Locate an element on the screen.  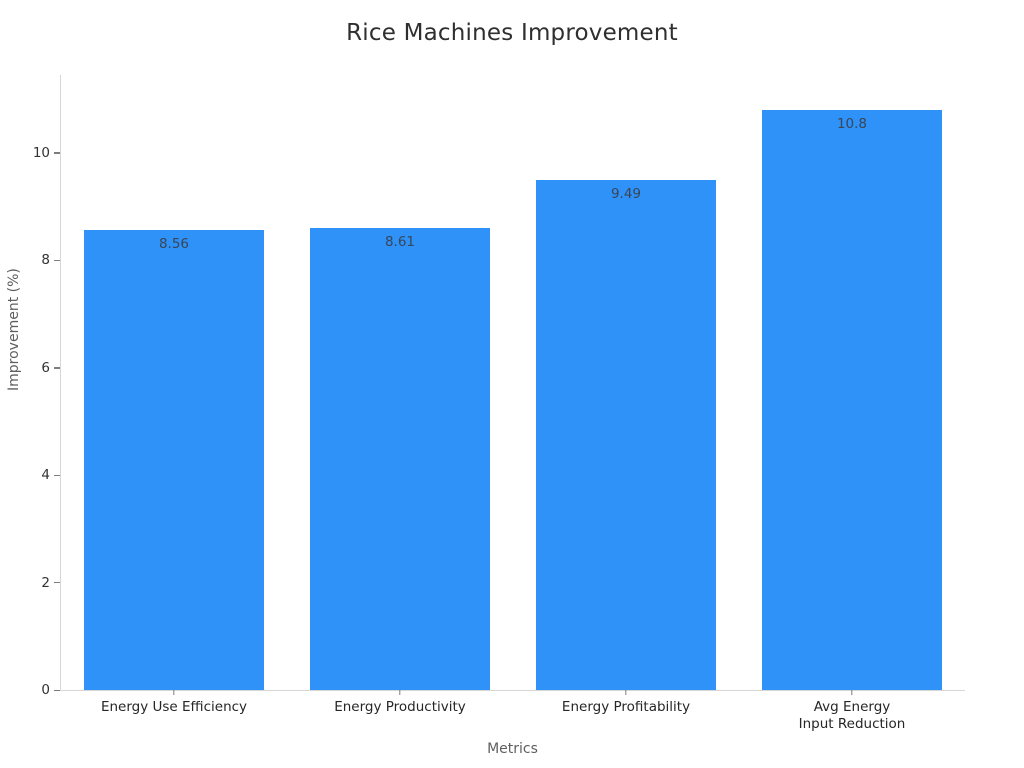
bar-value-label: 8.61 is located at coordinates (400, 241).